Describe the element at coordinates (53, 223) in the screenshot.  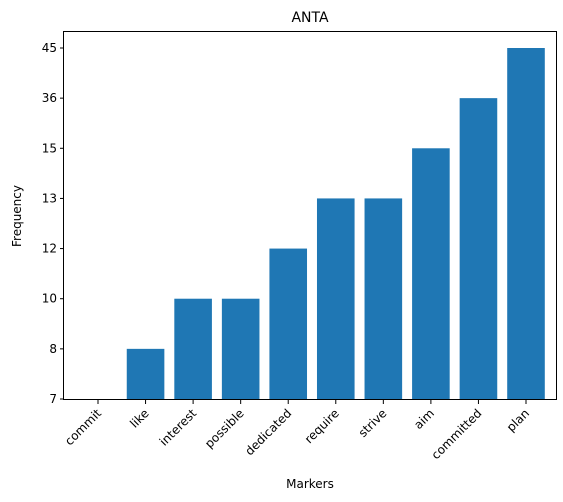
I see `y-axis-ticks: 7 8 10 12 13 15 36 45` at that location.